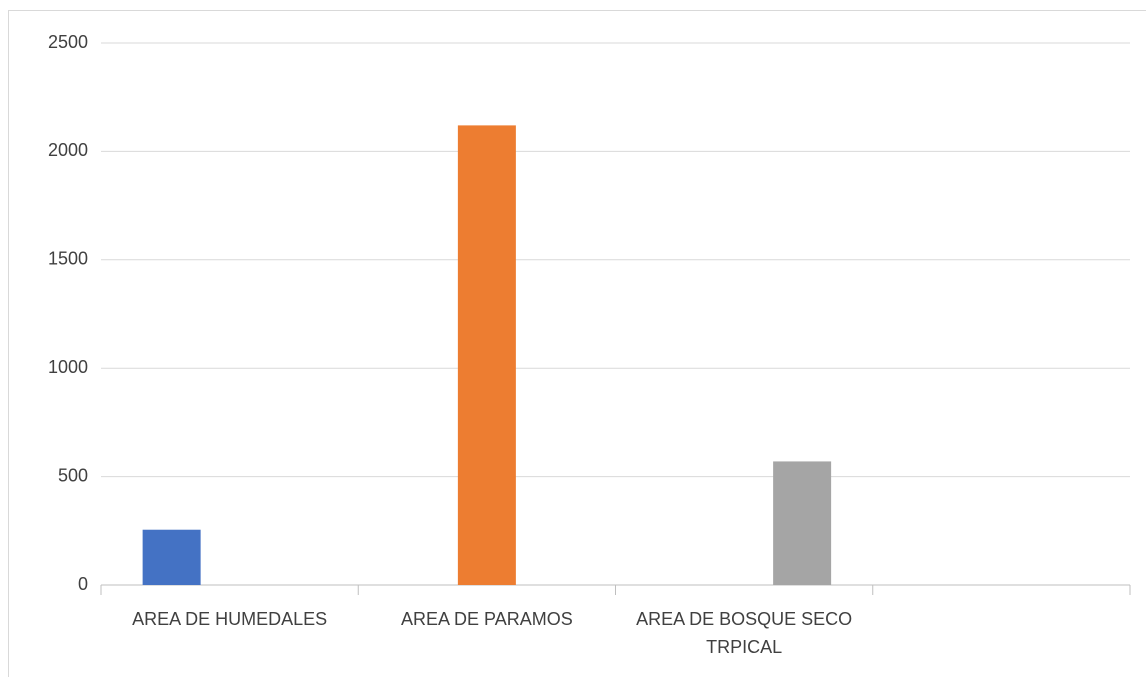 This screenshot has width=1146, height=677. I want to click on y-tick-label: 500, so click(73, 475).